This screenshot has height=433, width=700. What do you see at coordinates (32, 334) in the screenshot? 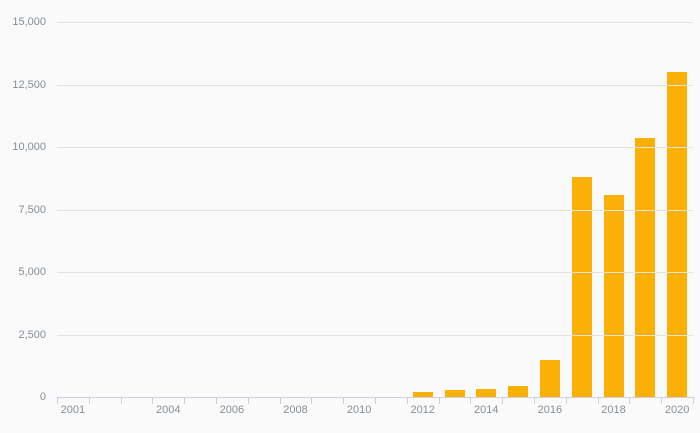
I see `y-axis-tick-label: 2,500` at bounding box center [32, 334].